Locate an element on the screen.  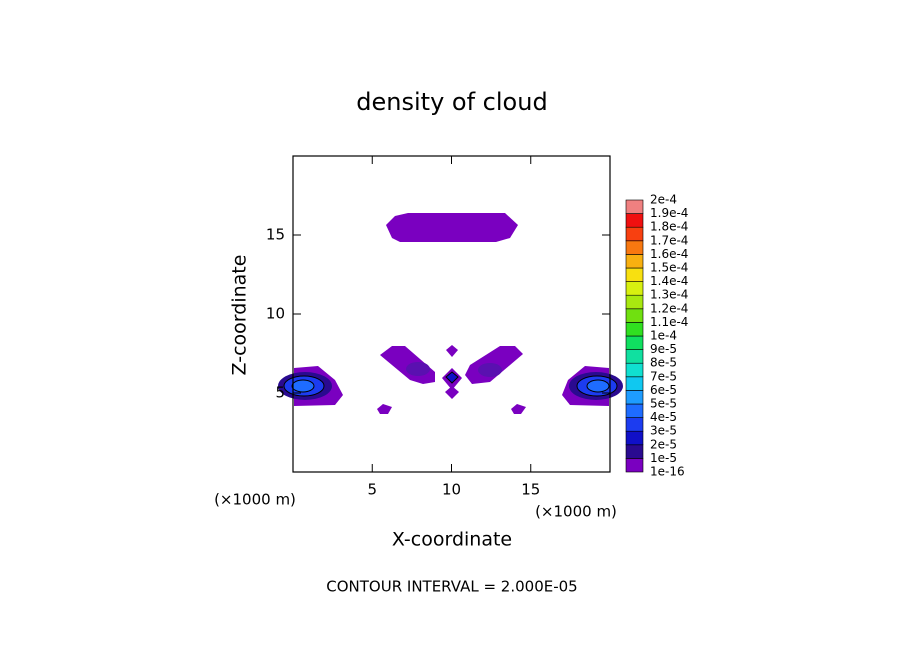
colorbar-label: 4e-5 is located at coordinates (663, 417).